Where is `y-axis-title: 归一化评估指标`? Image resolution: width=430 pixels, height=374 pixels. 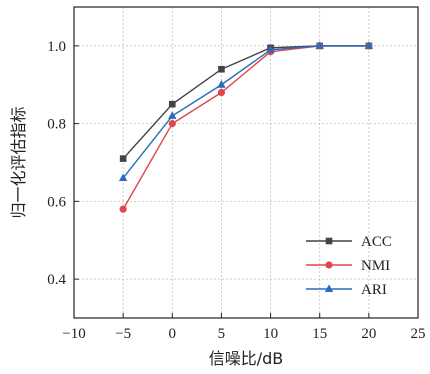
y-axis-title: 归一化评估指标 is located at coordinates (18, 162).